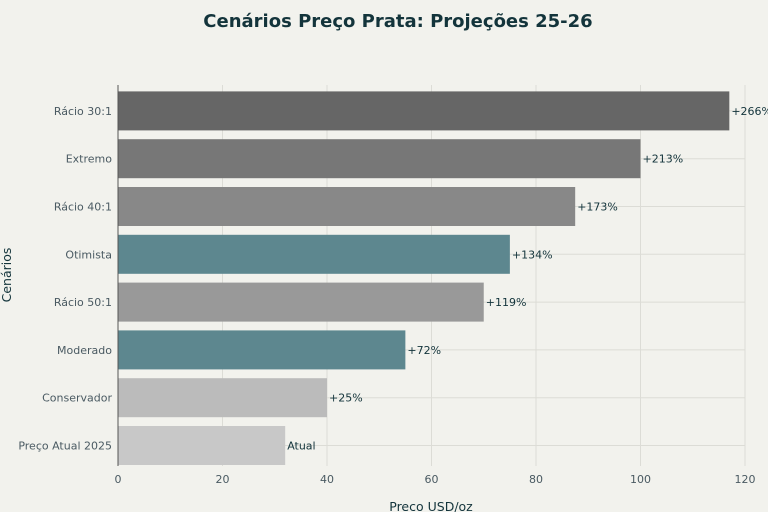  I want to click on x-axis-label: Preco USD/oz, so click(431, 505).